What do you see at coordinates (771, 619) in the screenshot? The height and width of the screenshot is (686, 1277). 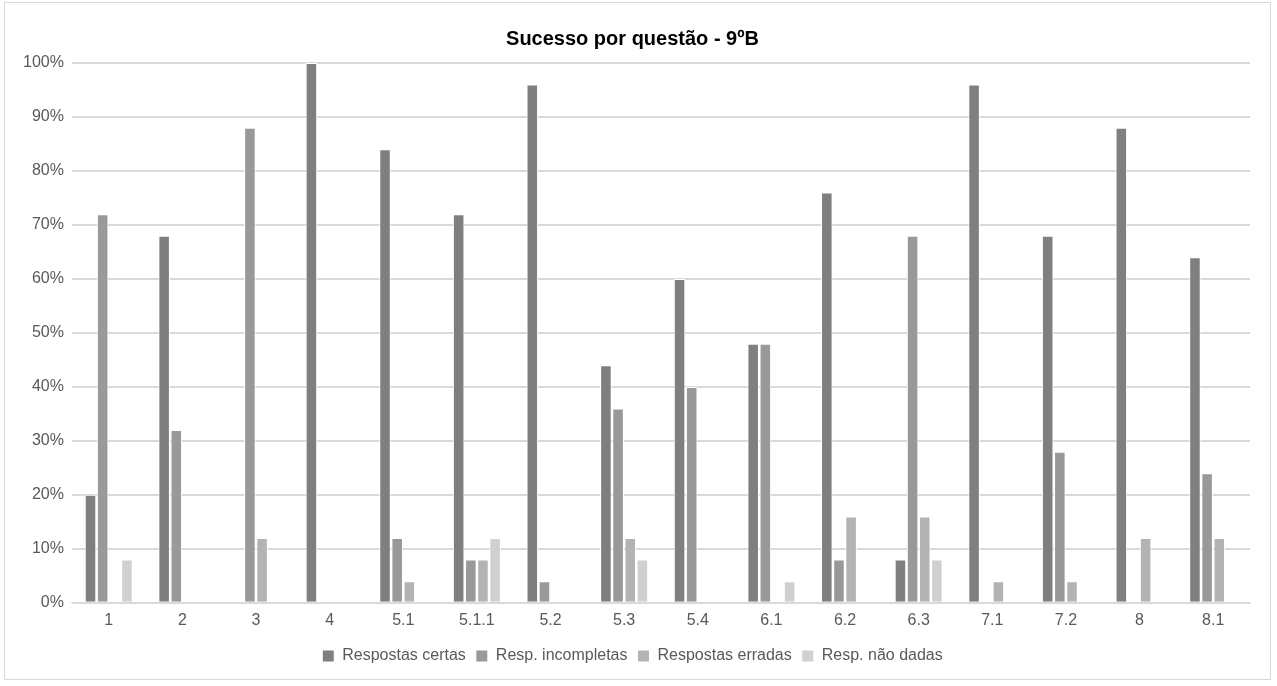 I see `x-tick-label: 6.1` at bounding box center [771, 619].